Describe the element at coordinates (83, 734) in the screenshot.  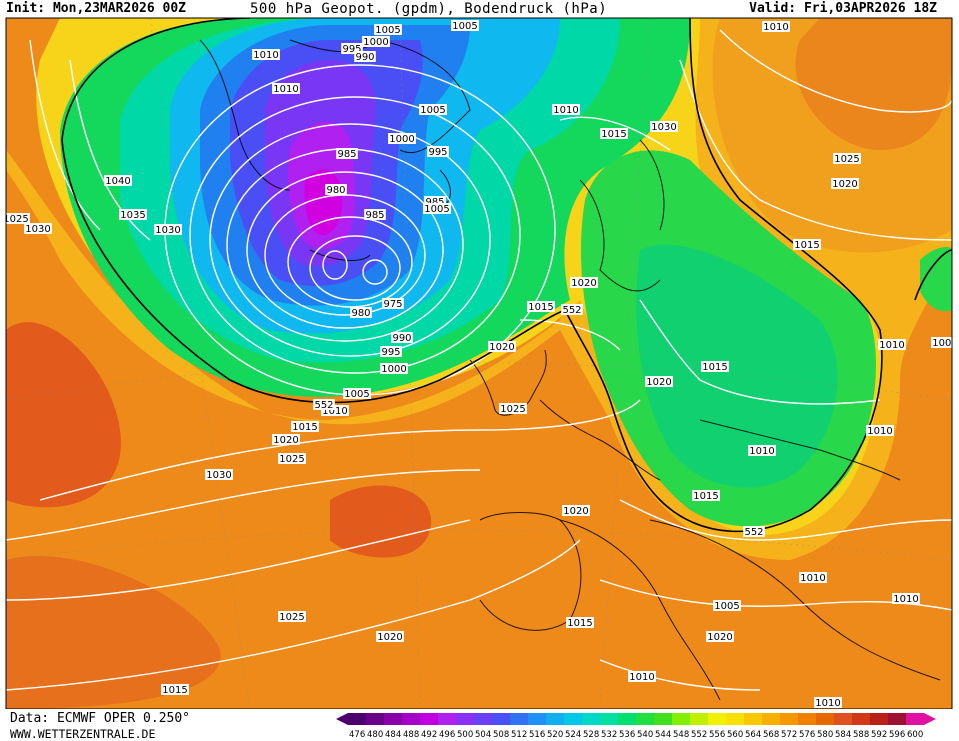
I see `website: WWW.WETTERZENTRALE.DE` at that location.